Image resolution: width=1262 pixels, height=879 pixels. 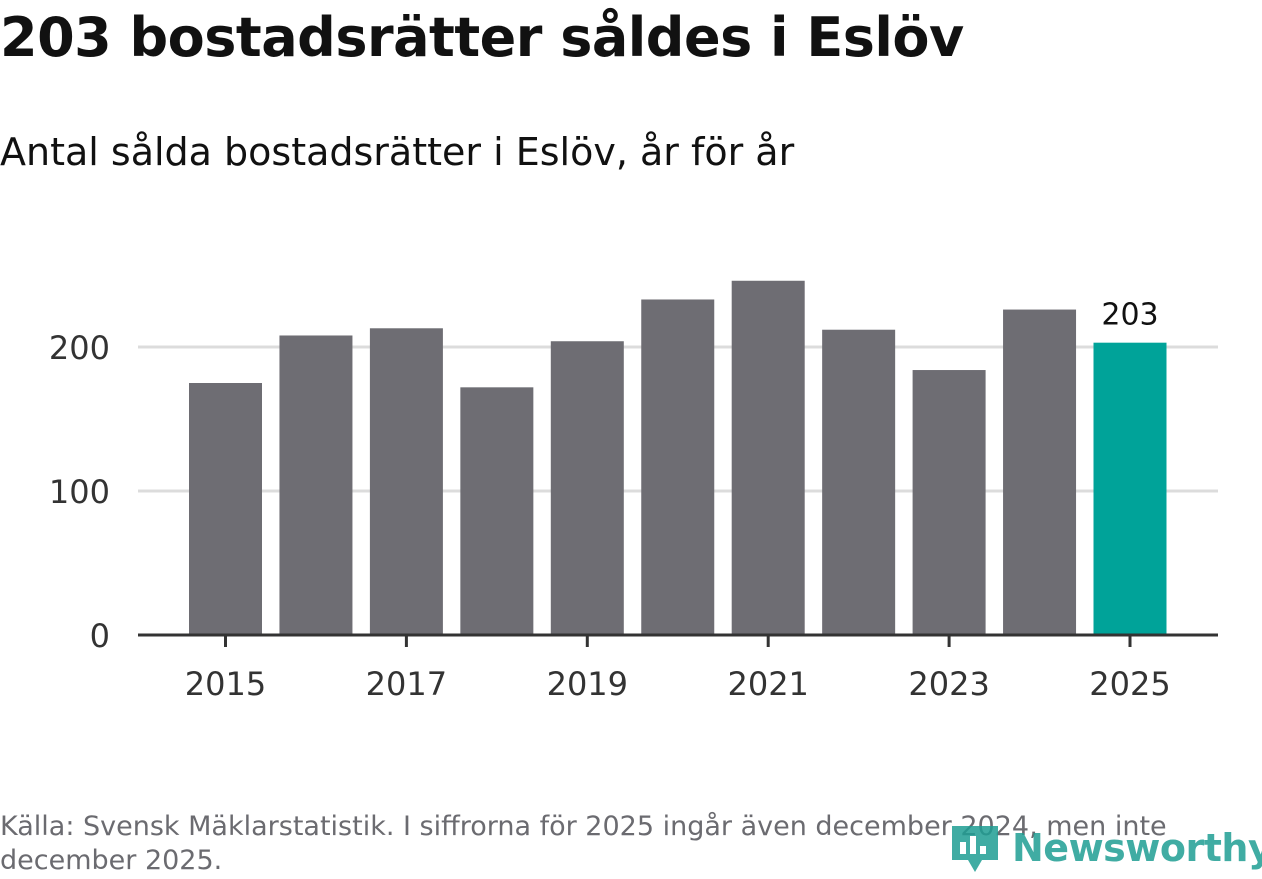 I want to click on newsworthy-logo: Newsworthy, so click(x=1105, y=848).